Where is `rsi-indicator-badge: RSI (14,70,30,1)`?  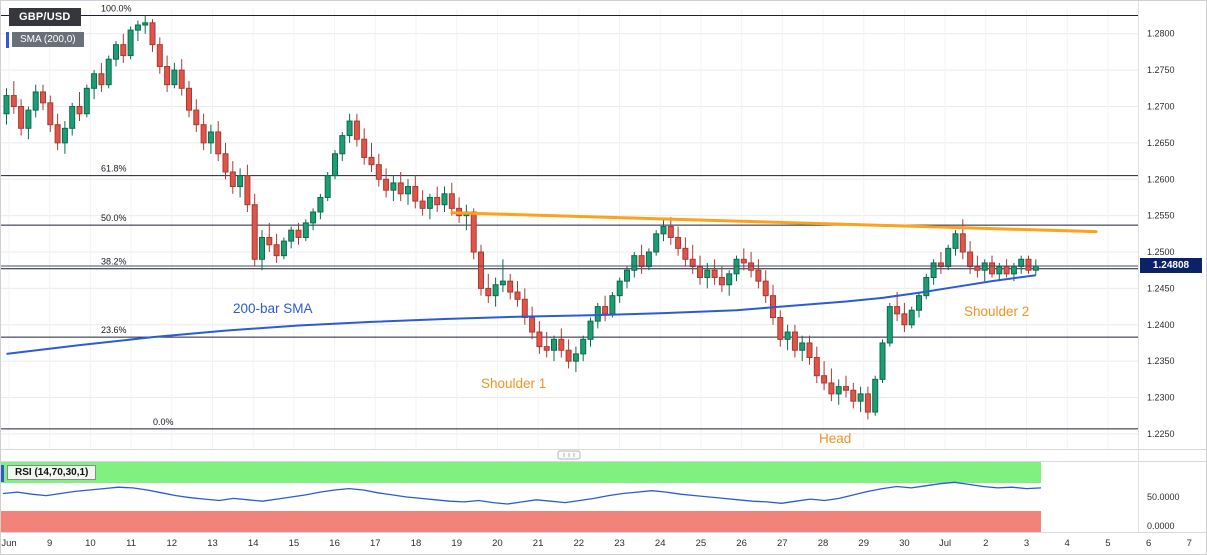 rsi-indicator-badge: RSI (14,70,30,1) is located at coordinates (52, 472).